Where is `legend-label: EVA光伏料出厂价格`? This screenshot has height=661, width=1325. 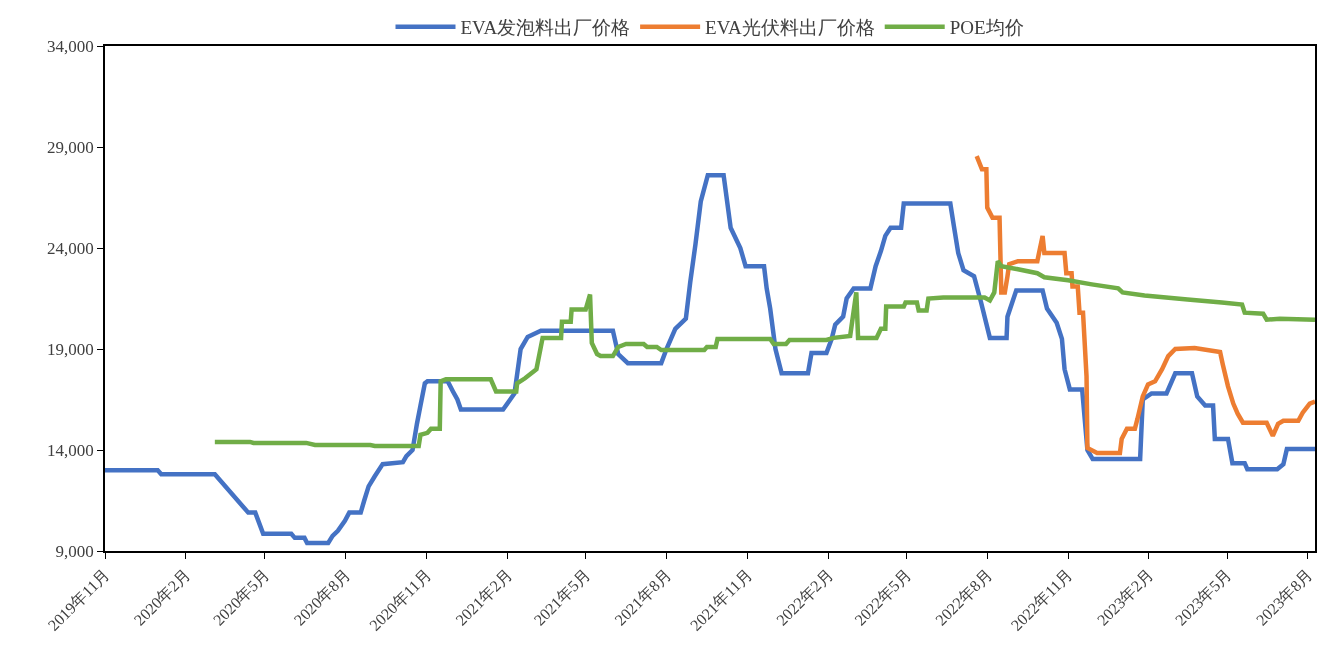
legend-label: EVA光伏料出厂价格 is located at coordinates (790, 28).